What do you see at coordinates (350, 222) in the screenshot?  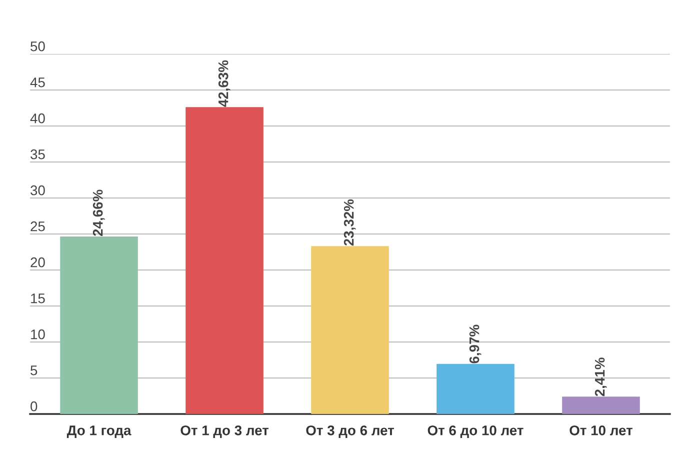 I see `data-label: 23,32%` at bounding box center [350, 222].